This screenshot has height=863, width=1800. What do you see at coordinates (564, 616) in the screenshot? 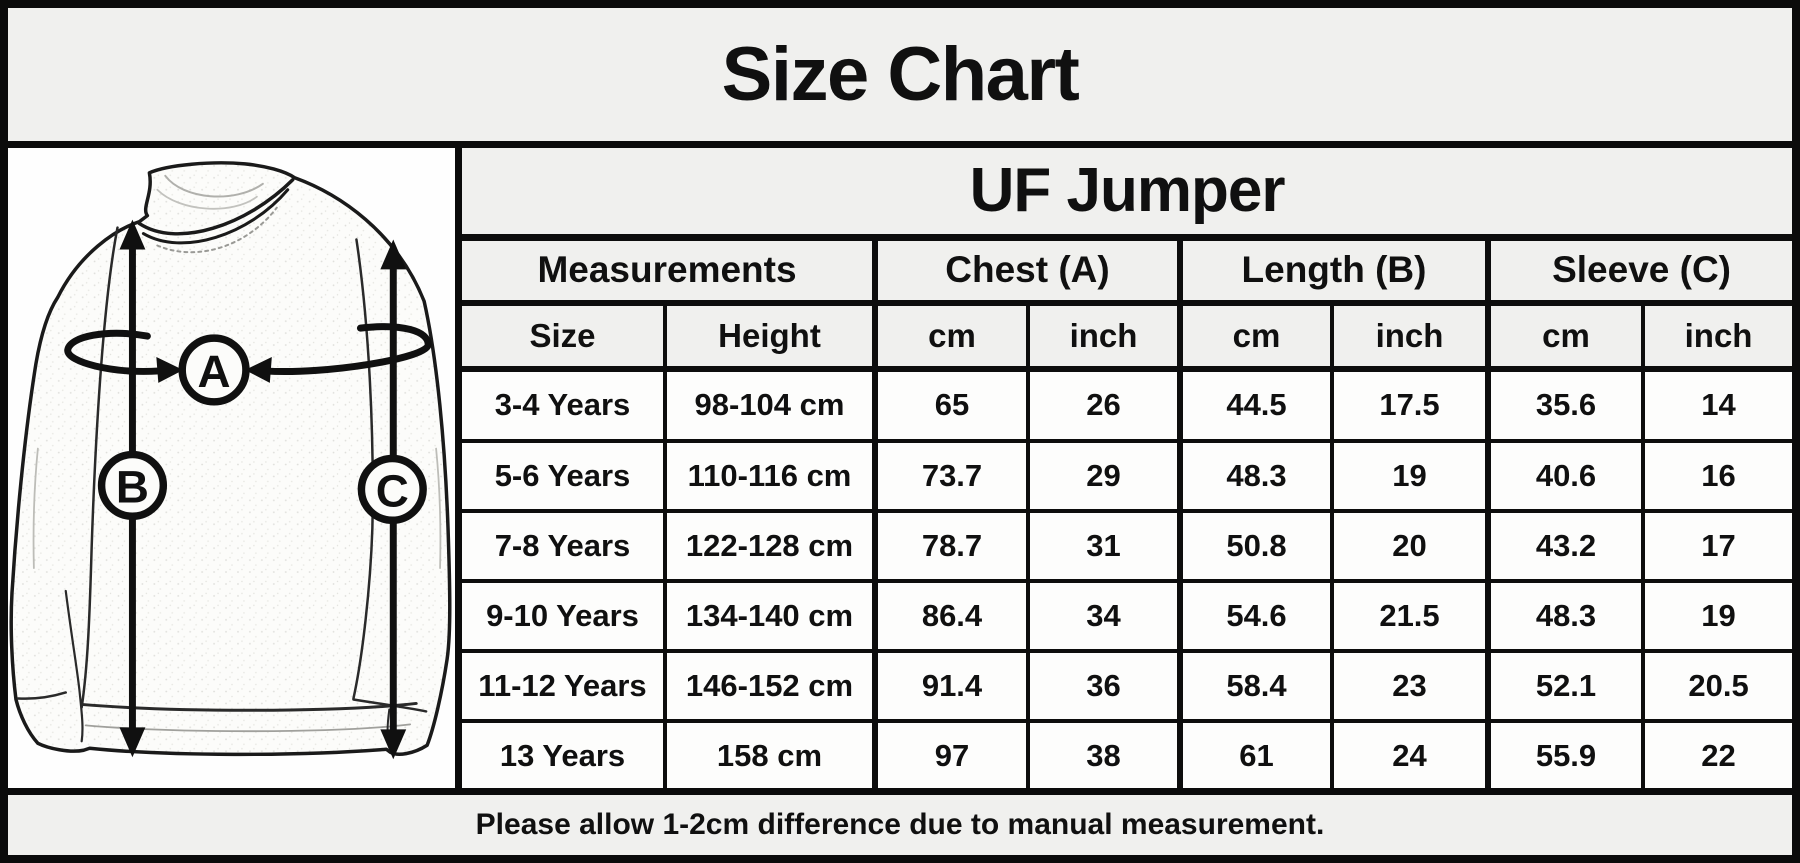
I see `table-cell: 9-10 Years` at bounding box center [564, 616].